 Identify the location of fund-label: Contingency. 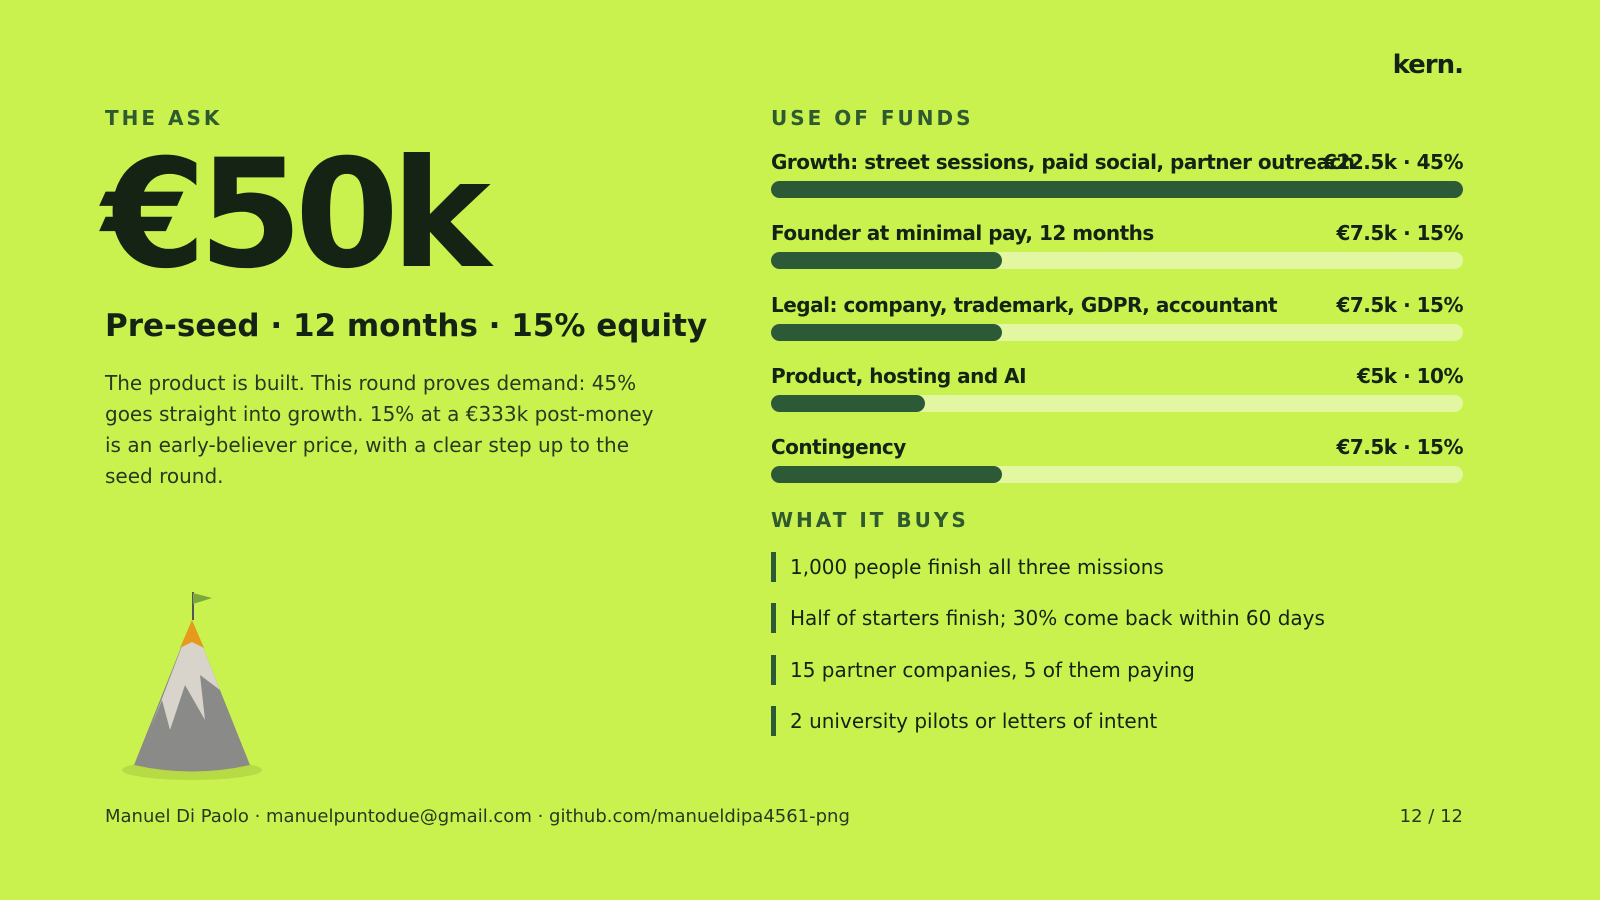
(838, 447).